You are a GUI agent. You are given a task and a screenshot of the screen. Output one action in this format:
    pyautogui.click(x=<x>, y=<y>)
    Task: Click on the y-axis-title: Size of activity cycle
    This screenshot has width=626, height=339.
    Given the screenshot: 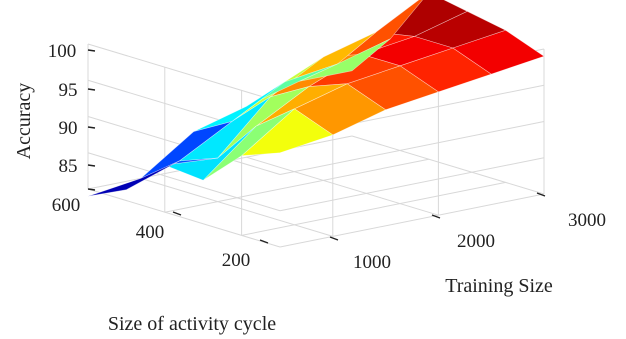 What is the action you would take?
    pyautogui.click(x=192, y=324)
    